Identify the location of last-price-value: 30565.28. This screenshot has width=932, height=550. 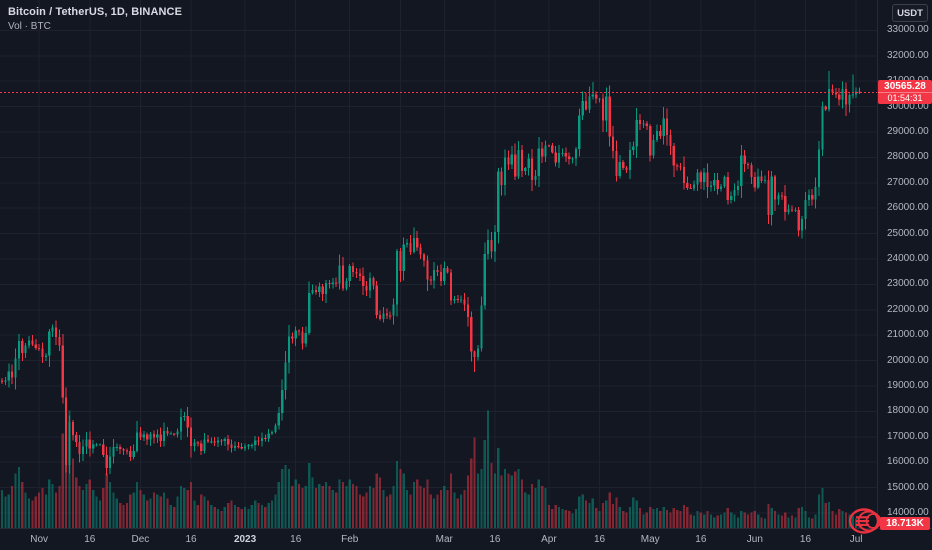
(905, 87).